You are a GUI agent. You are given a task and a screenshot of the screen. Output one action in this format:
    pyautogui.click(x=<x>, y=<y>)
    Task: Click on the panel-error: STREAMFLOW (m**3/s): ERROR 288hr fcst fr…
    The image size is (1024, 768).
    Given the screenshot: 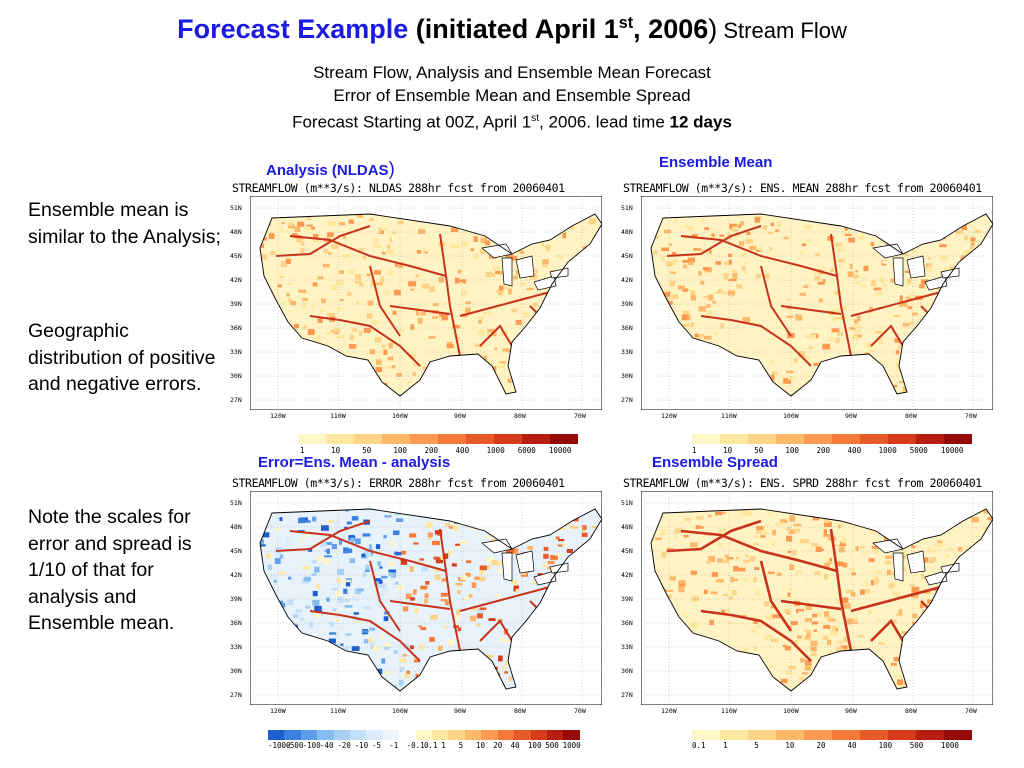 What is the action you would take?
    pyautogui.click(x=417, y=595)
    